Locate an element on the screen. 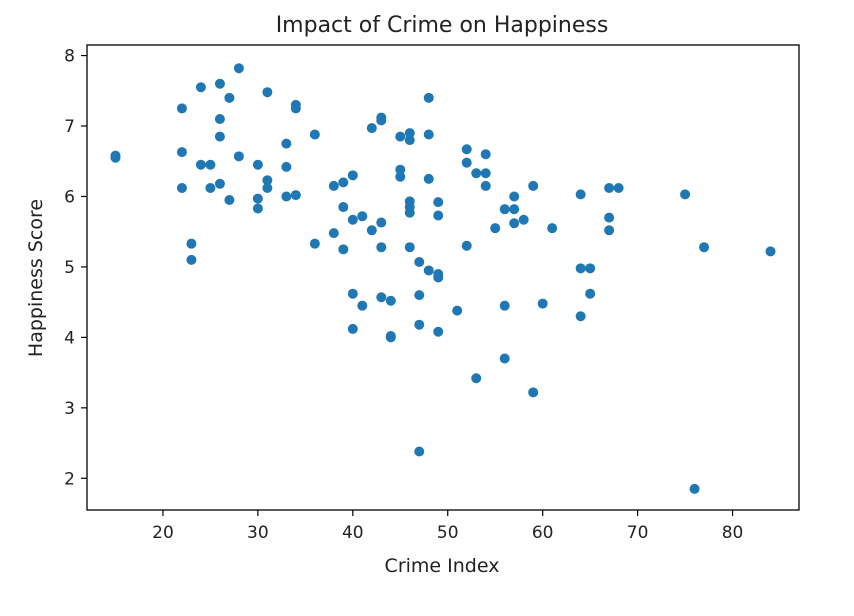 The image size is (854, 616). y-tick-label: 8 is located at coordinates (69, 57).